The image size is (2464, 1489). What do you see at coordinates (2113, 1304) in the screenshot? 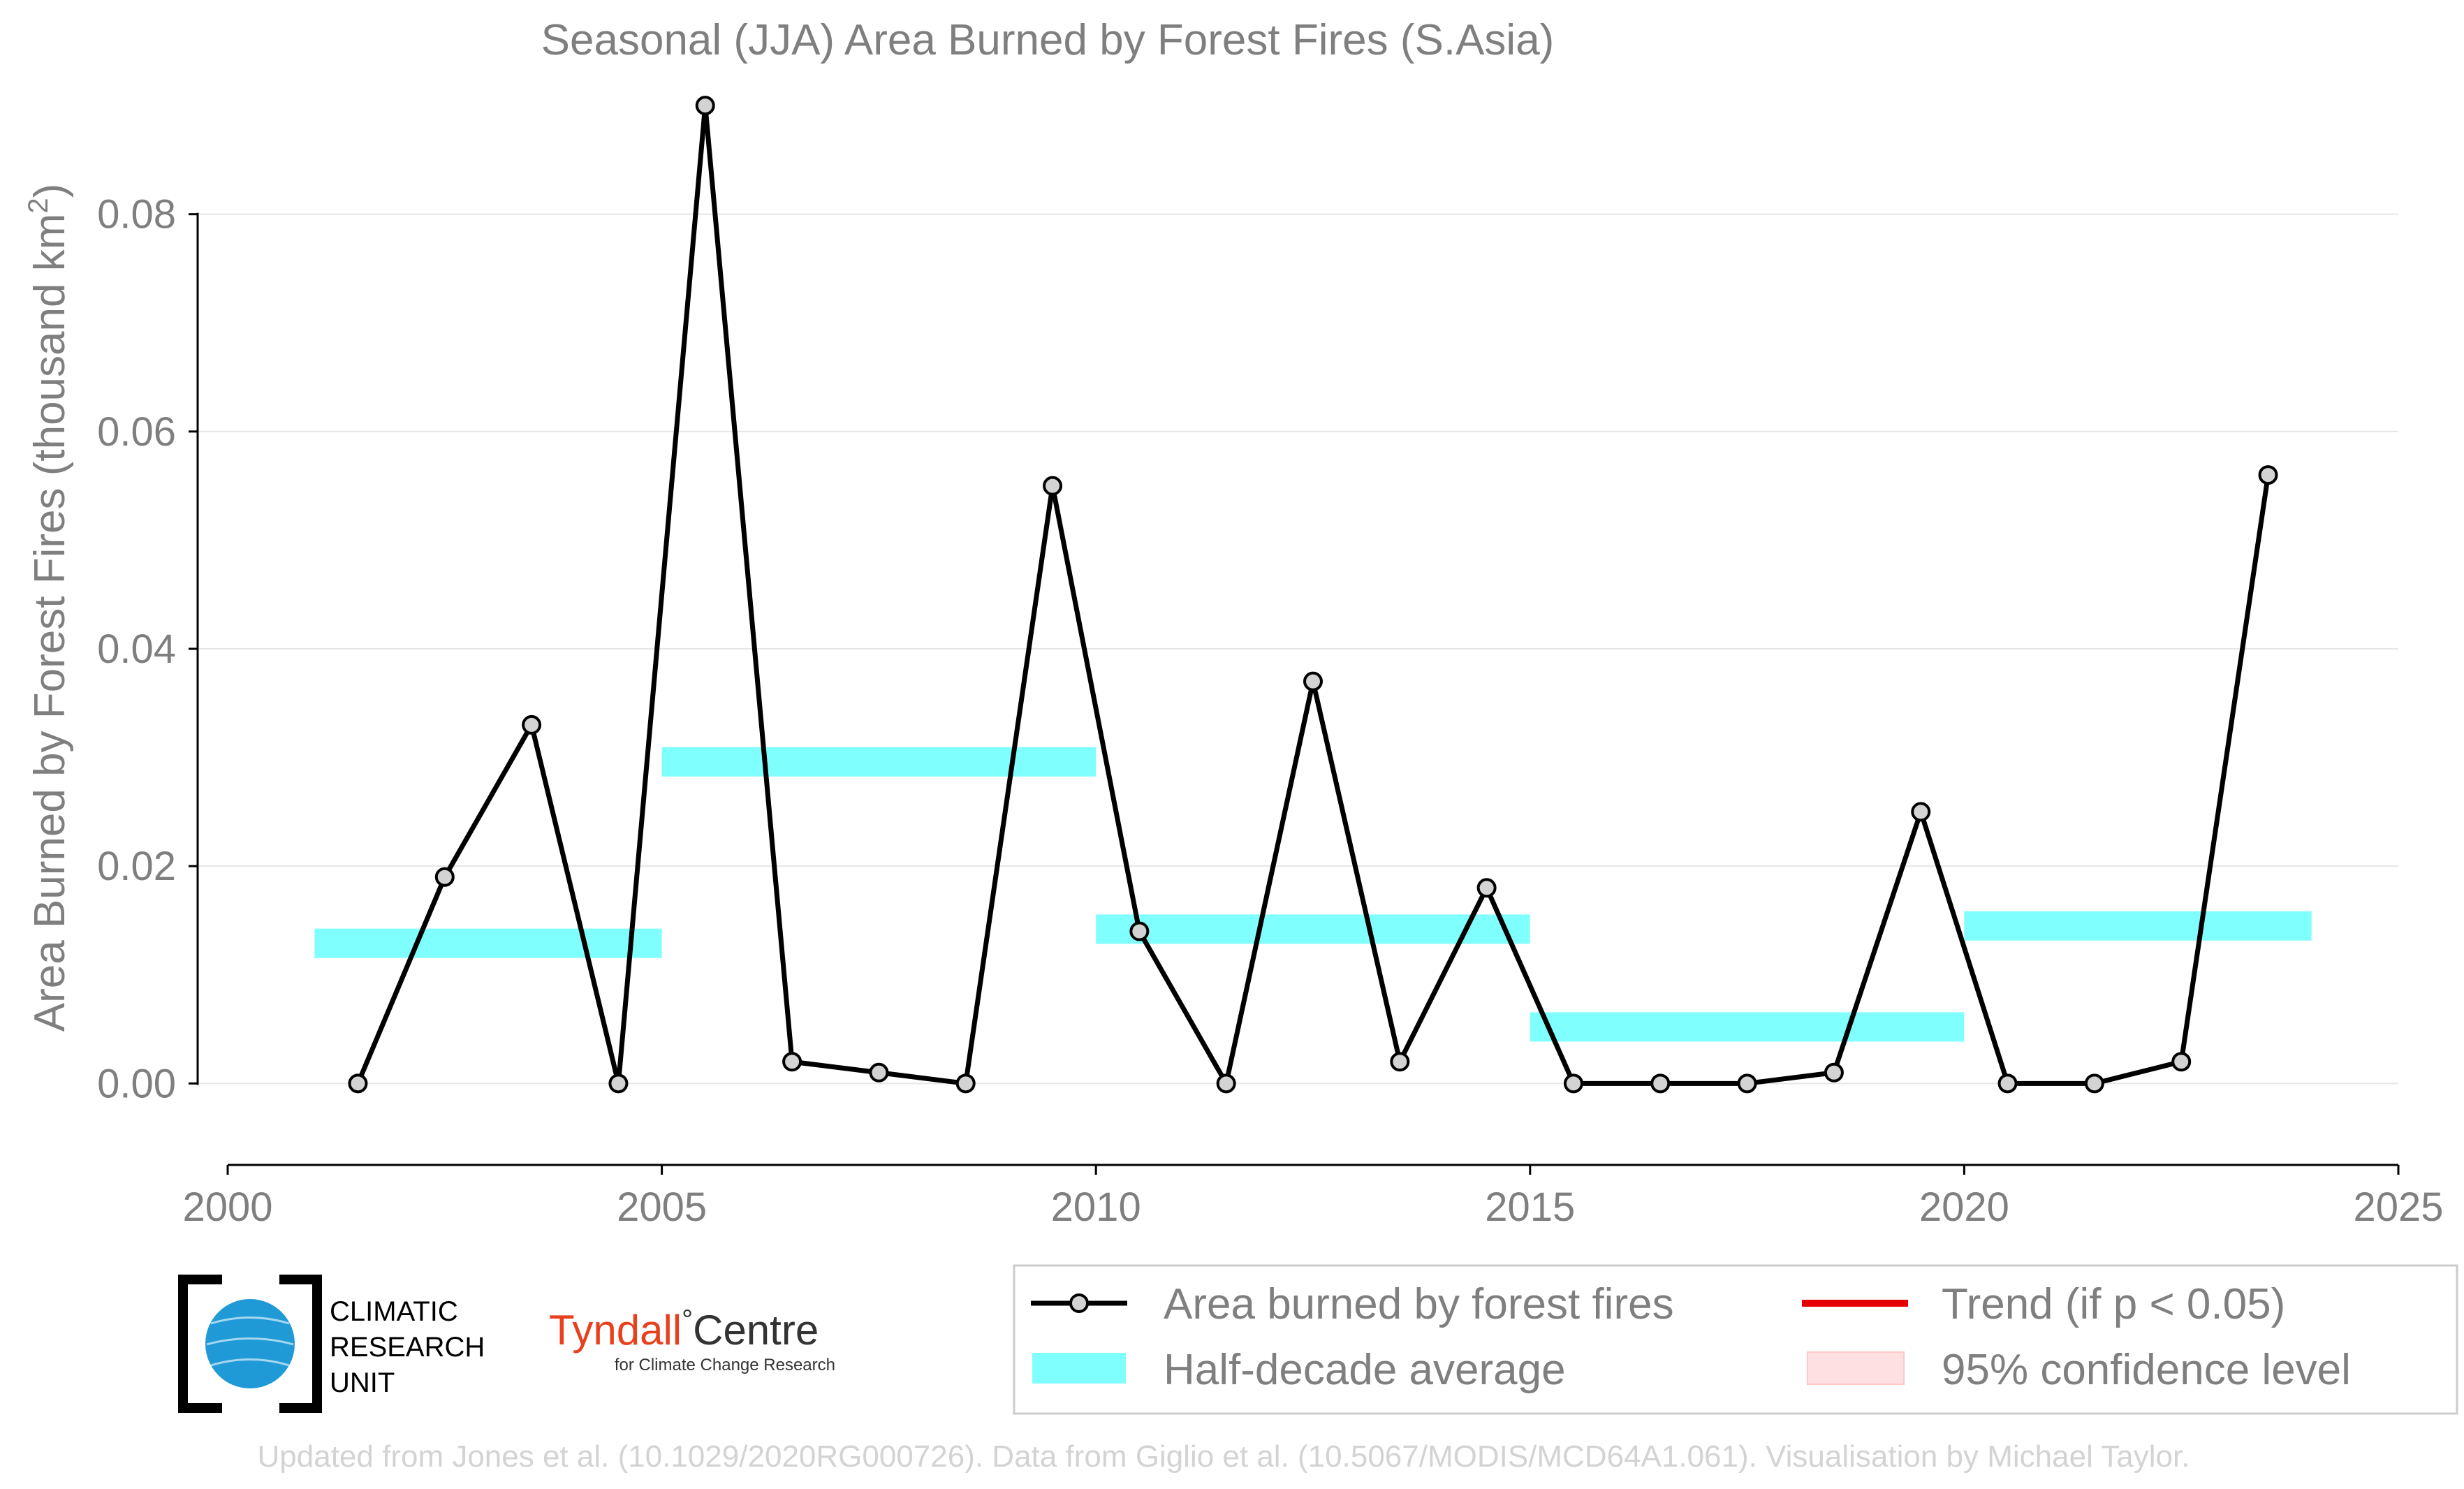
I see `legend-label-trend: Trend (if p < 0.05)` at bounding box center [2113, 1304].